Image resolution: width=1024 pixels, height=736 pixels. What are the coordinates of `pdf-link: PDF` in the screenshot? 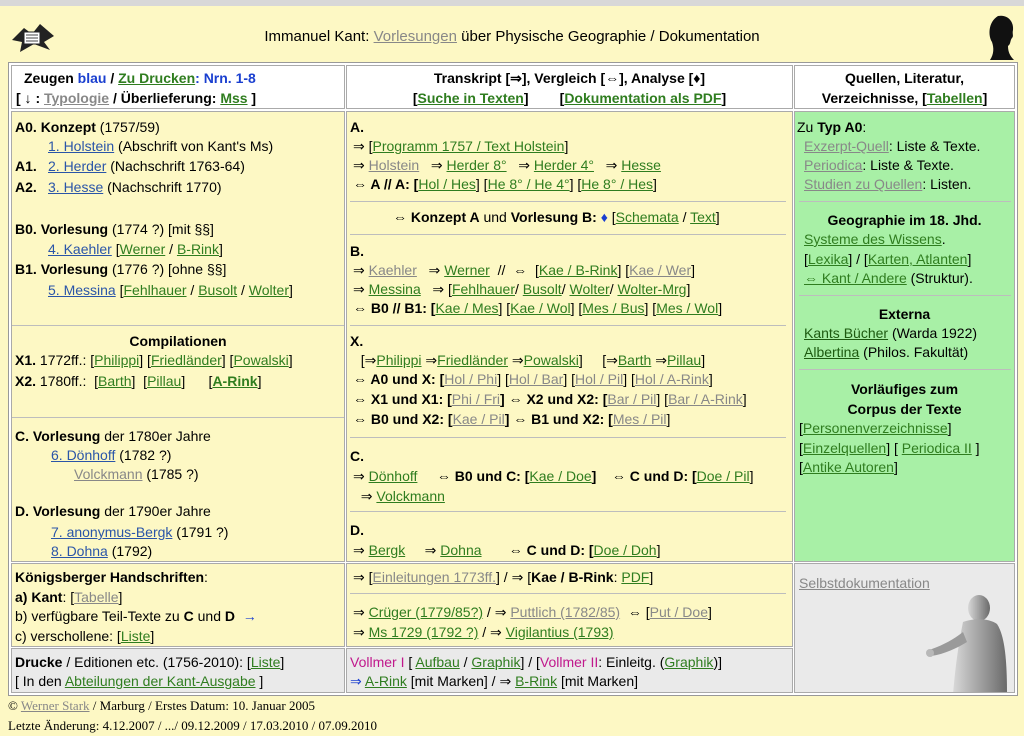 It's located at (635, 577).